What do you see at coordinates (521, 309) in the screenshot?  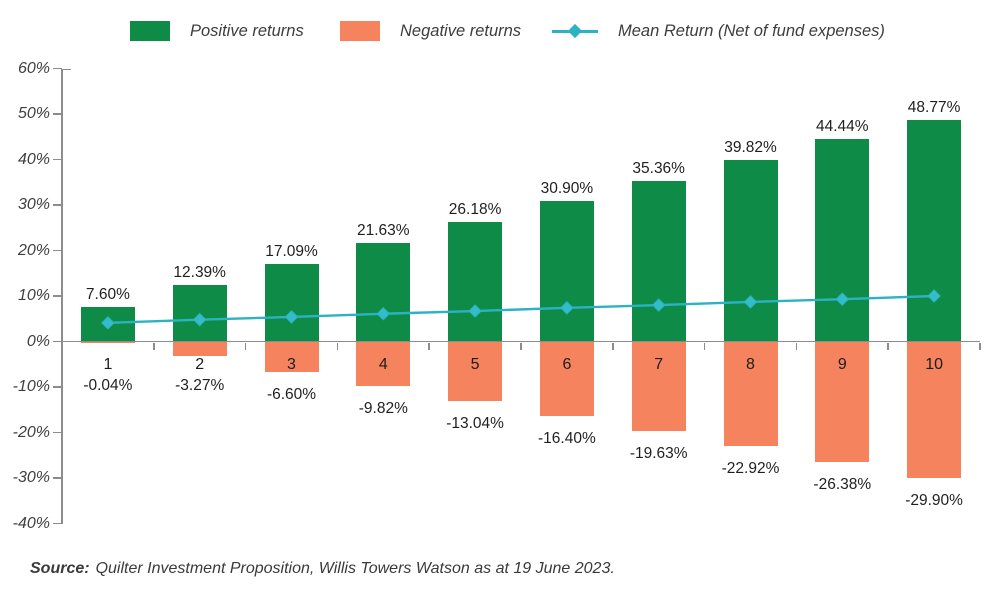 I see `mean-return-polyline` at bounding box center [521, 309].